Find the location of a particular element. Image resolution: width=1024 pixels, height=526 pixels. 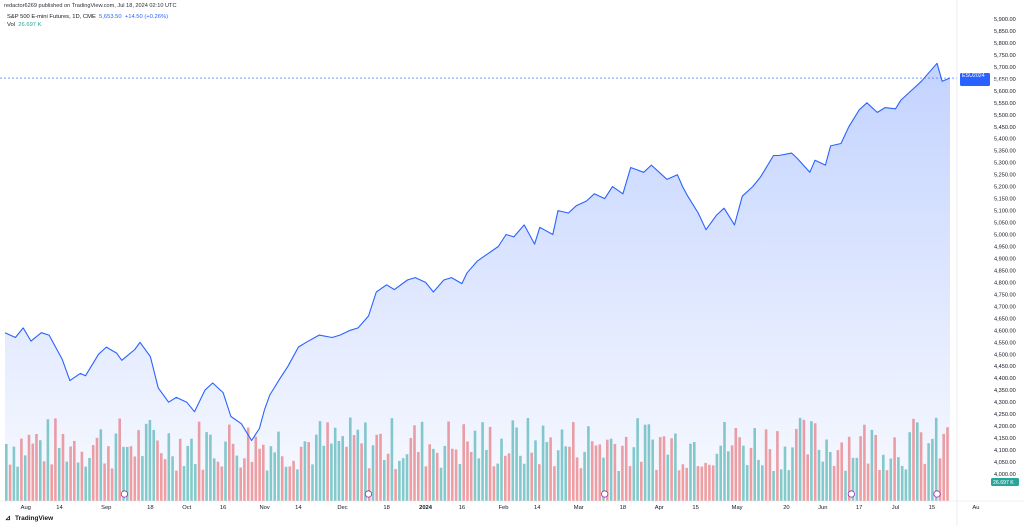

y-tick-label: 4,350.00 is located at coordinates (1005, 391).